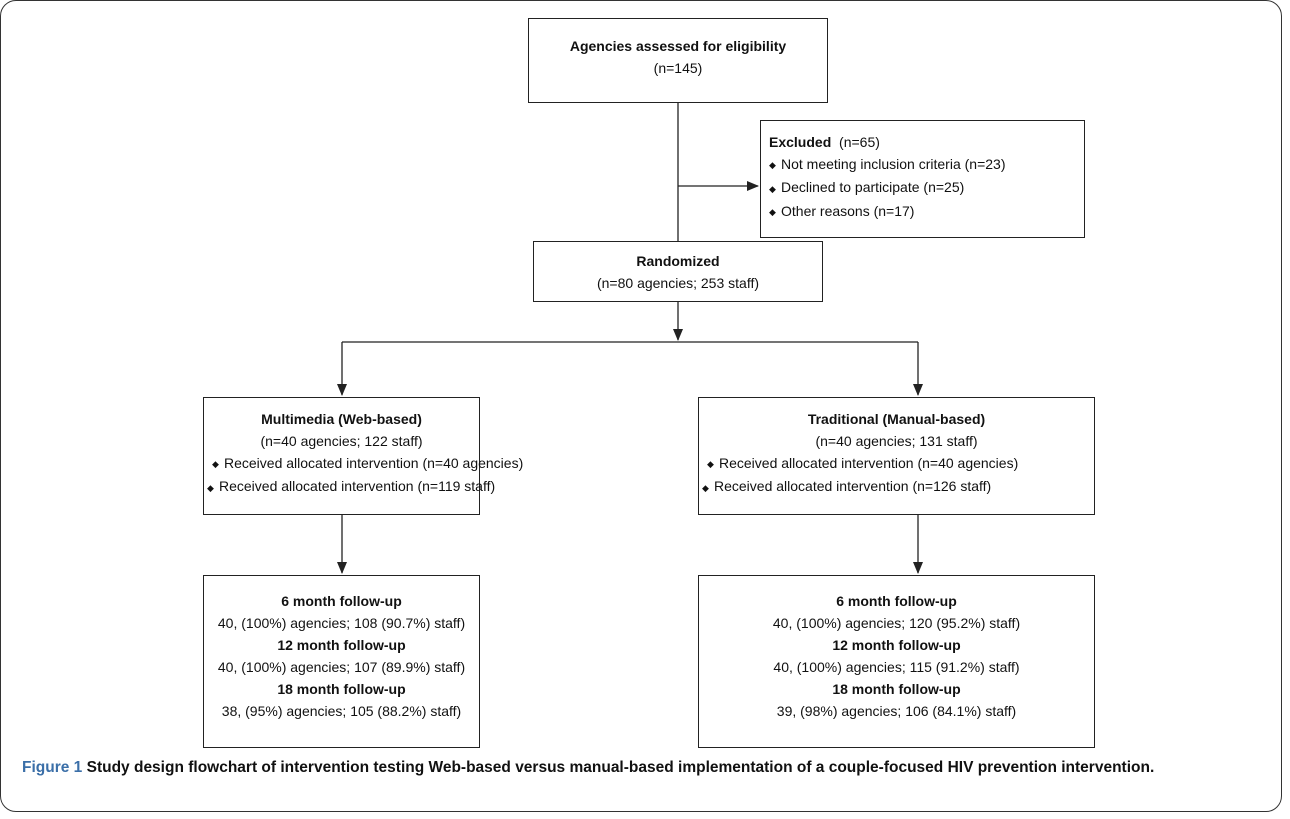 The height and width of the screenshot is (819, 1290). What do you see at coordinates (926, 211) in the screenshot?
I see `excluded-item: ◆ Other reasons (n=17)` at bounding box center [926, 211].